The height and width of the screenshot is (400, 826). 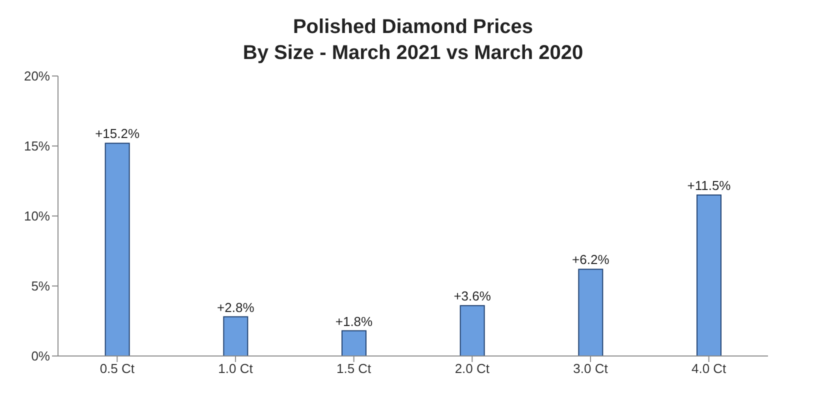 I want to click on chart-subtitle: By Size - March 2021 vs March 2020, so click(x=413, y=53).